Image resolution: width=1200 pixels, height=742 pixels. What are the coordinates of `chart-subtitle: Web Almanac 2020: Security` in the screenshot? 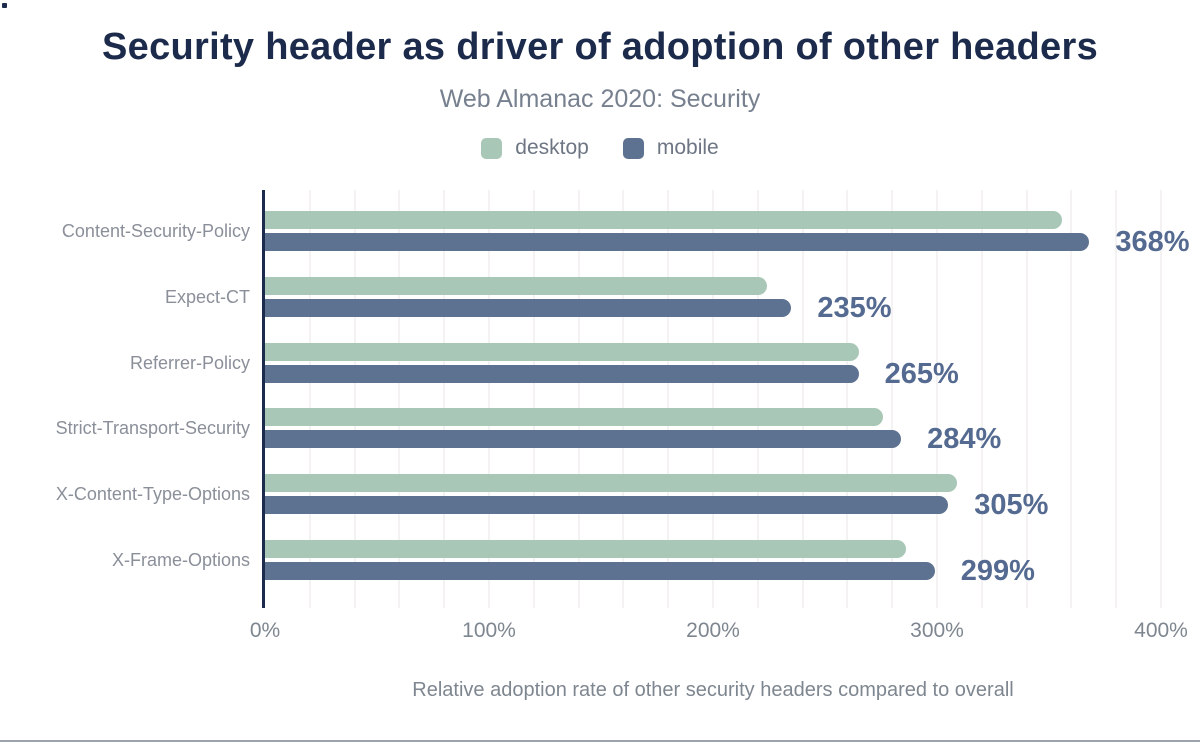 It's located at (600, 99).